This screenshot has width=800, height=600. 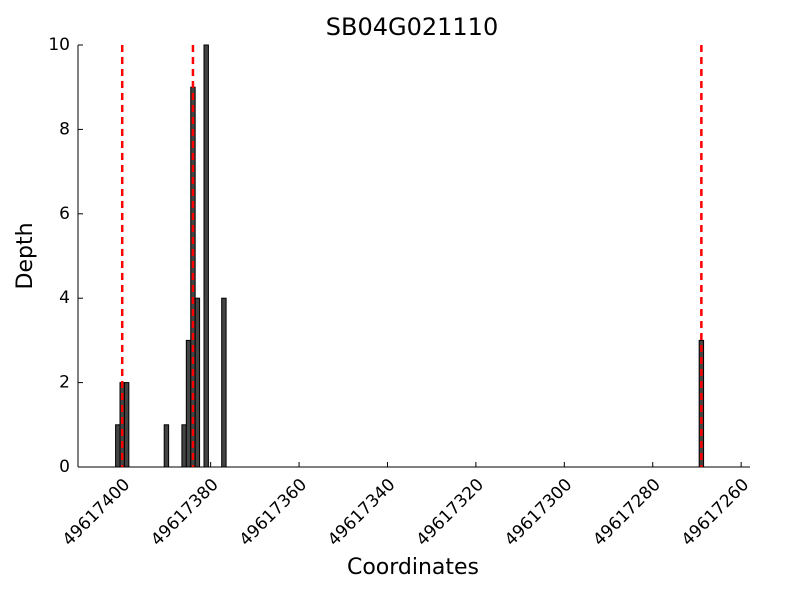 I want to click on chart-title: SB04G021110, so click(x=412, y=27).